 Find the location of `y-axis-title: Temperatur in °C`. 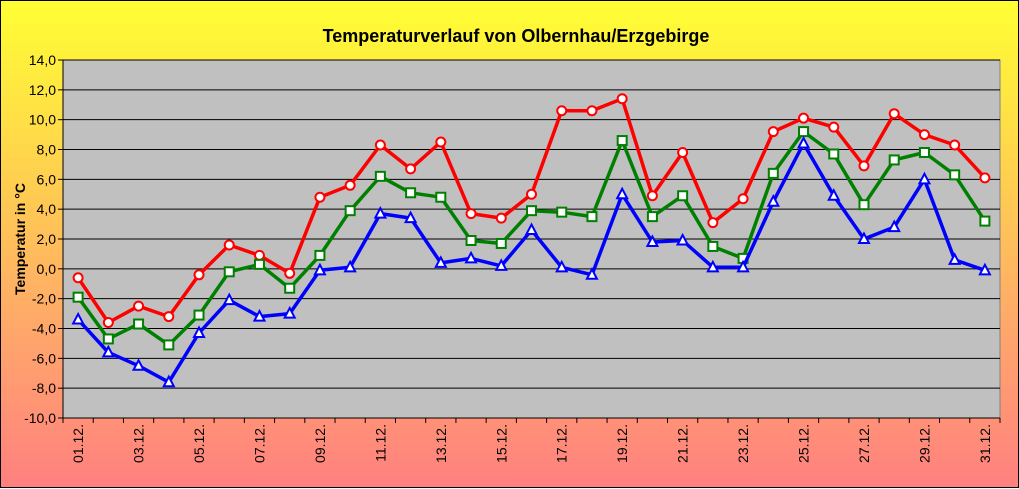

y-axis-title: Temperatur in °C is located at coordinates (20, 239).